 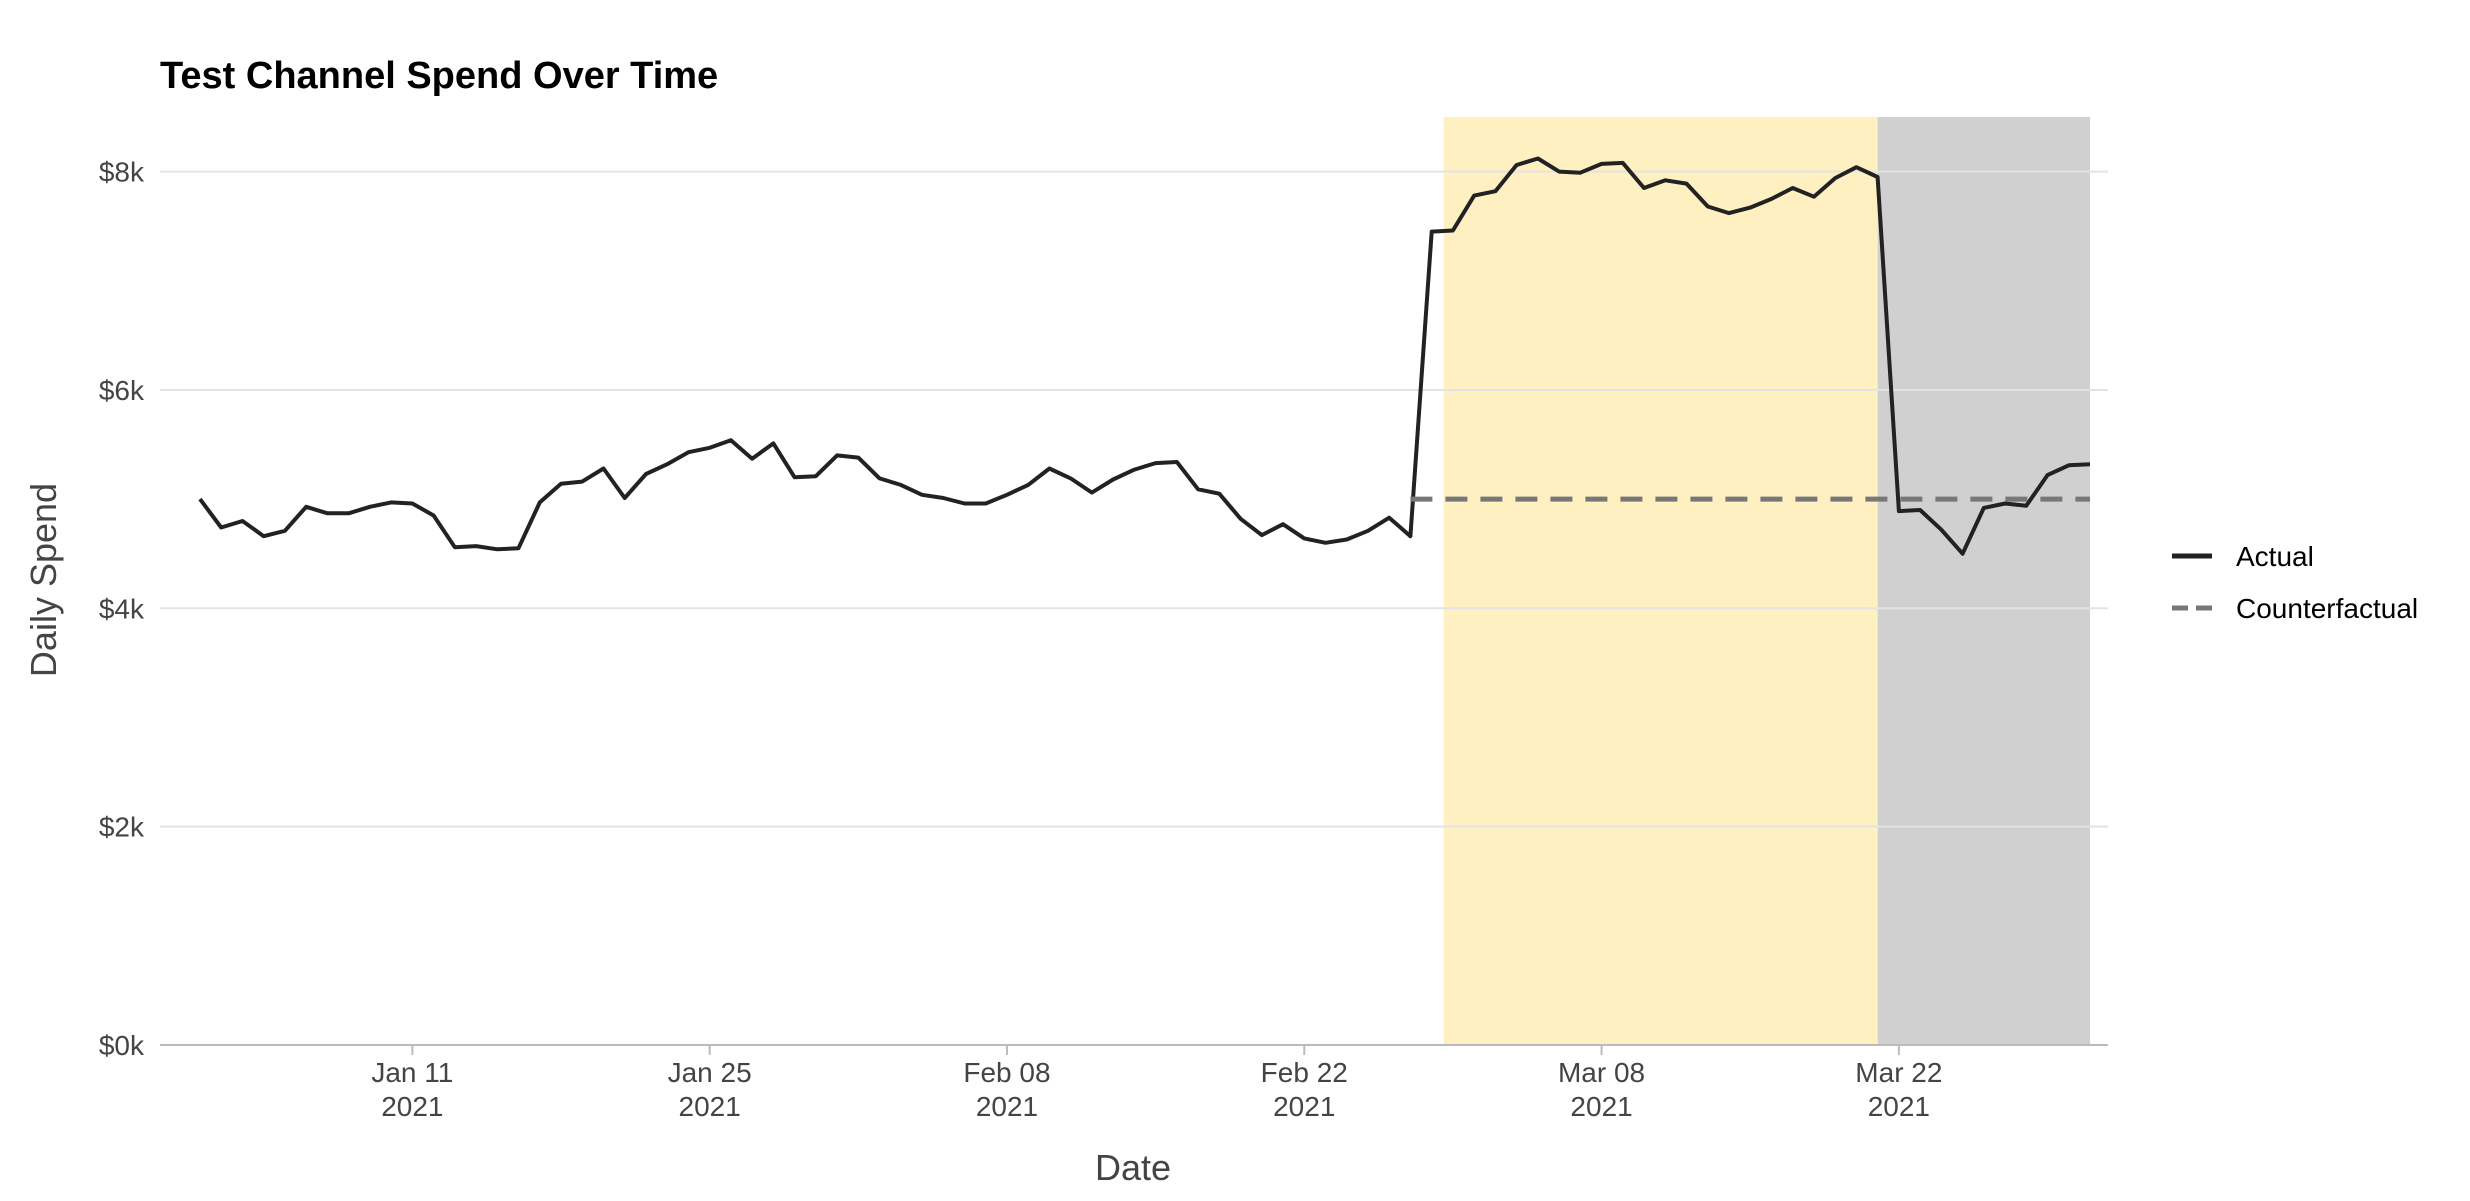 I want to click on legend-label-counterfactual: Counterfactual, so click(x=2327, y=608).